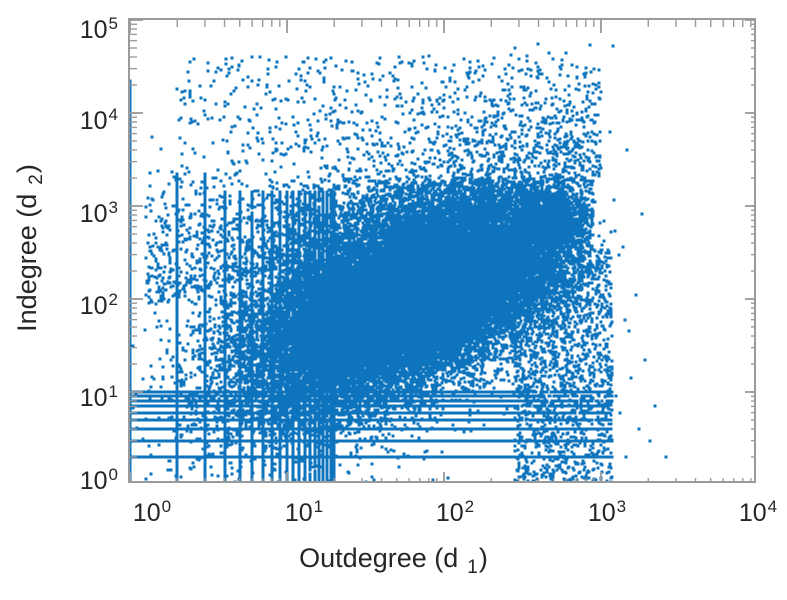 This screenshot has height=600, width=787. I want to click on ytick-label-1e0: 10⁰, so click(98, 480).